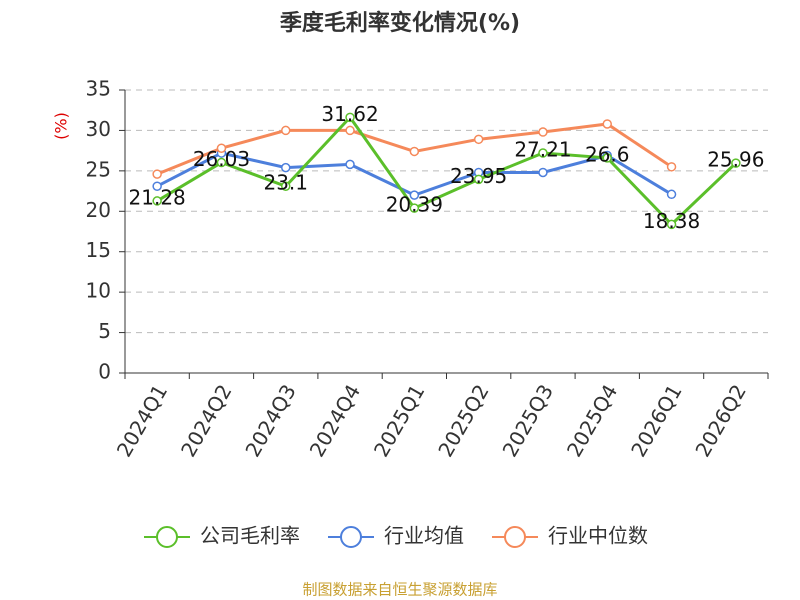 The image size is (800, 600). Describe the element at coordinates (270, 420) in the screenshot. I see `x-tick-label: 2024Q3` at that location.